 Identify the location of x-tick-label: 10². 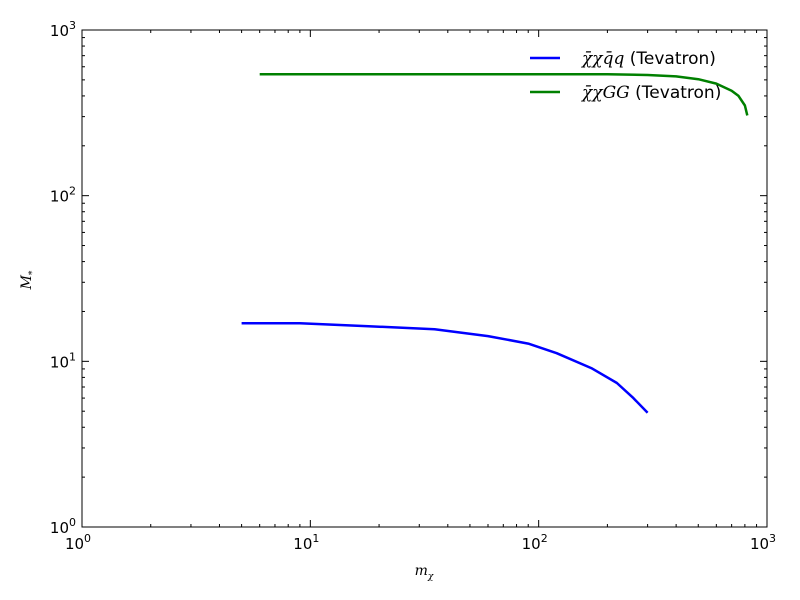
(535, 542).